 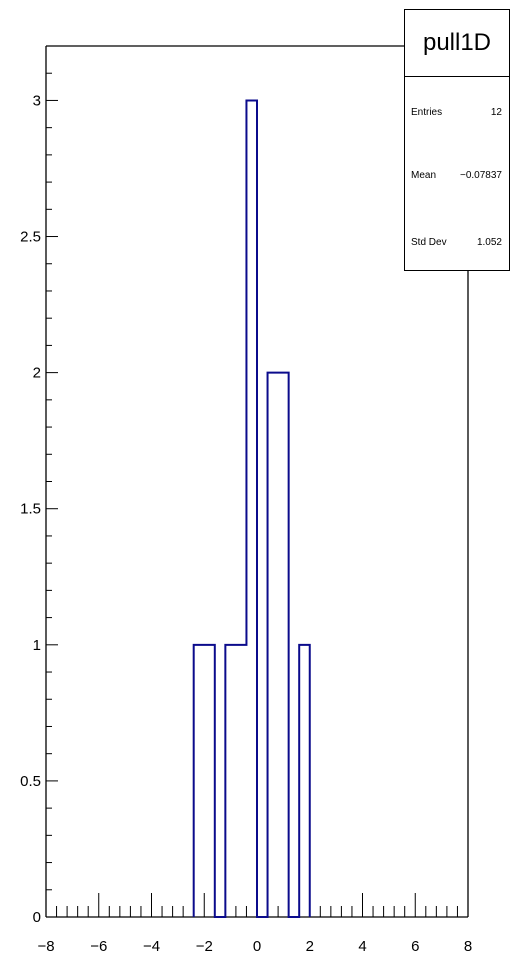 I want to click on stats-label: Entries, so click(x=427, y=112).